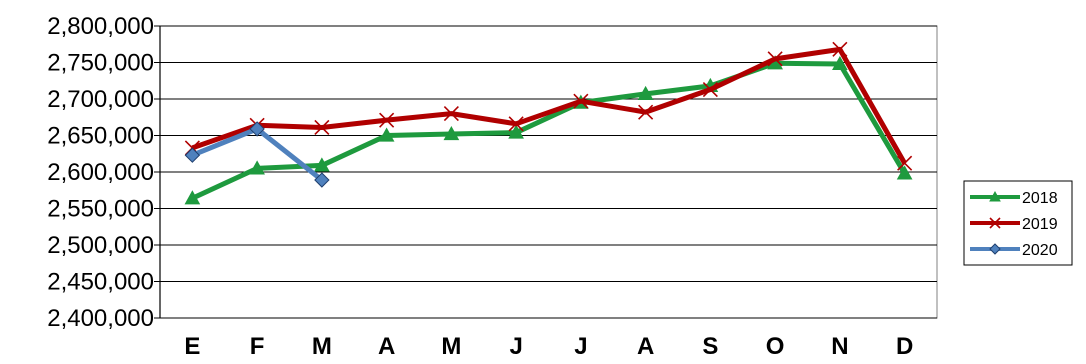 Image resolution: width=1086 pixels, height=364 pixels. Describe the element at coordinates (100, 318) in the screenshot. I see `y-tick-label: 2,400,000` at that location.